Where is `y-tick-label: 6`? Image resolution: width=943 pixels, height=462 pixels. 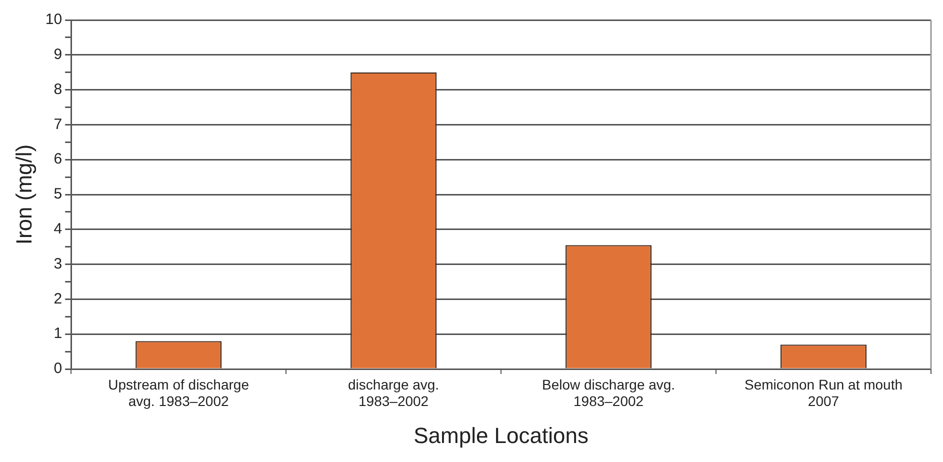
y-tick-label: 6 is located at coordinates (58, 159).